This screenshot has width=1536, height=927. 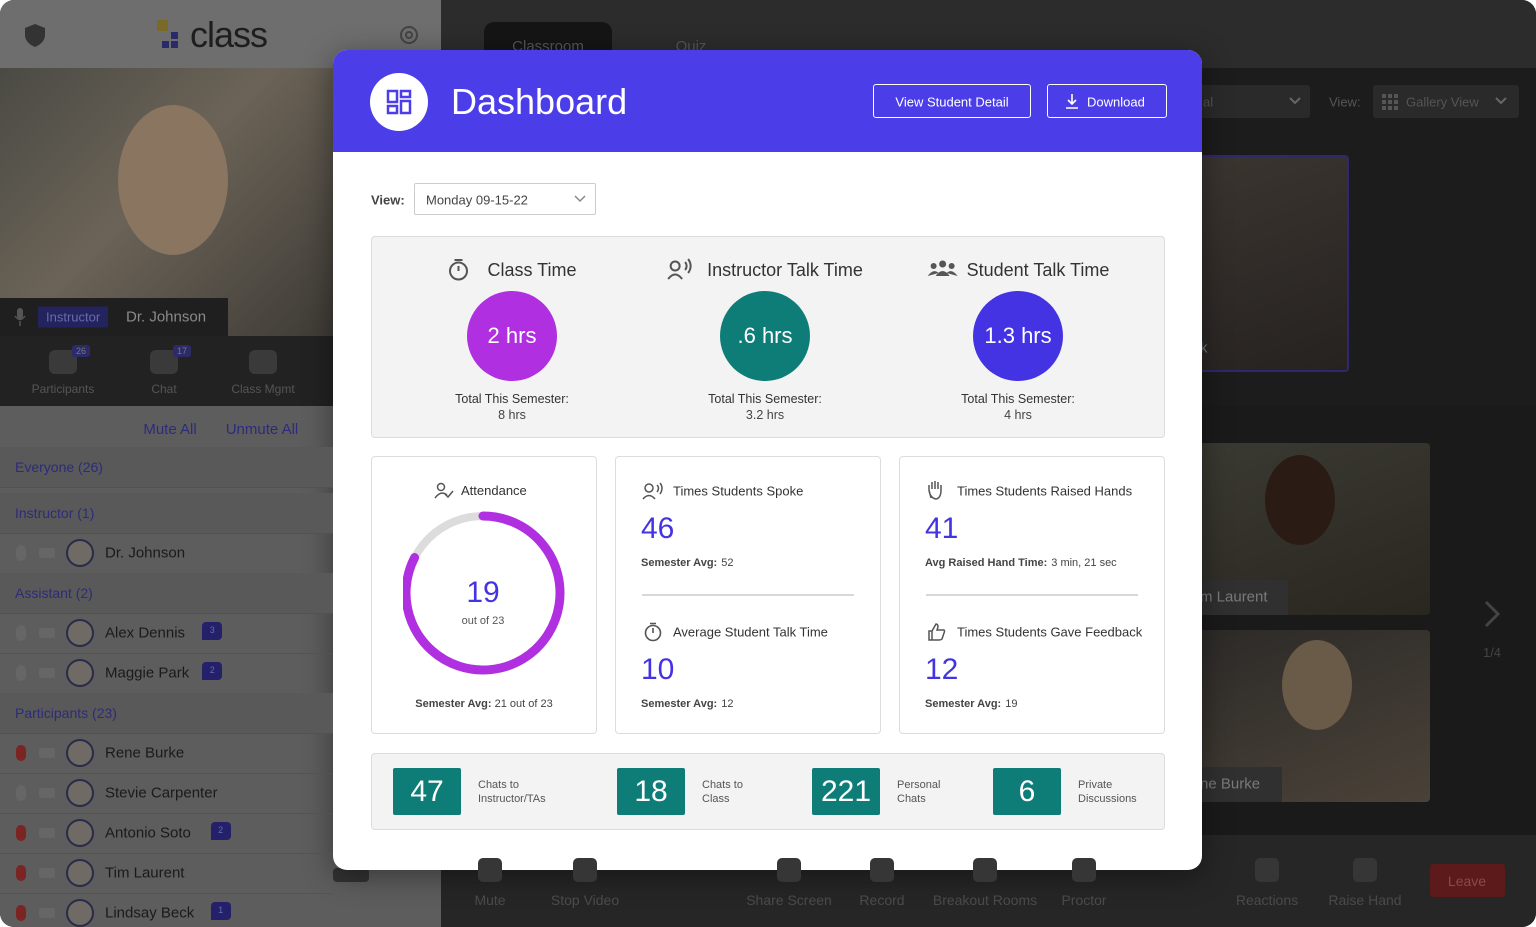 What do you see at coordinates (911, 799) in the screenshot?
I see `chat-label: Chats` at bounding box center [911, 799].